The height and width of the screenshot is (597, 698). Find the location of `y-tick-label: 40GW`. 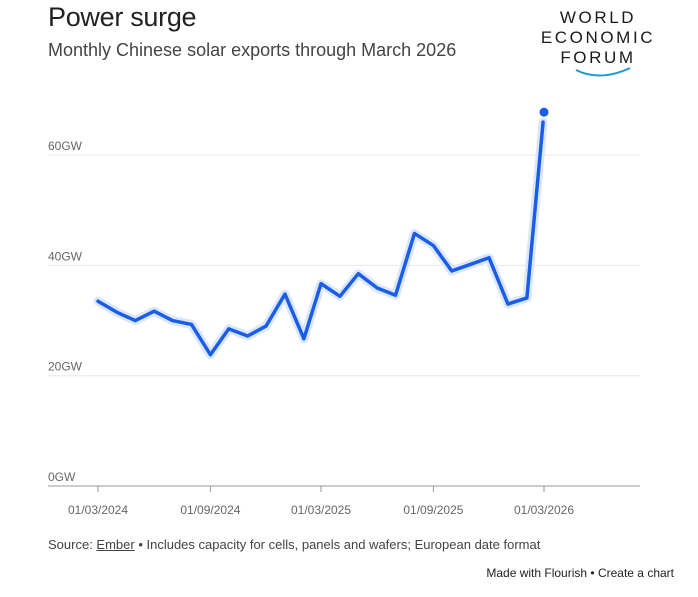

y-tick-label: 40GW is located at coordinates (65, 256).